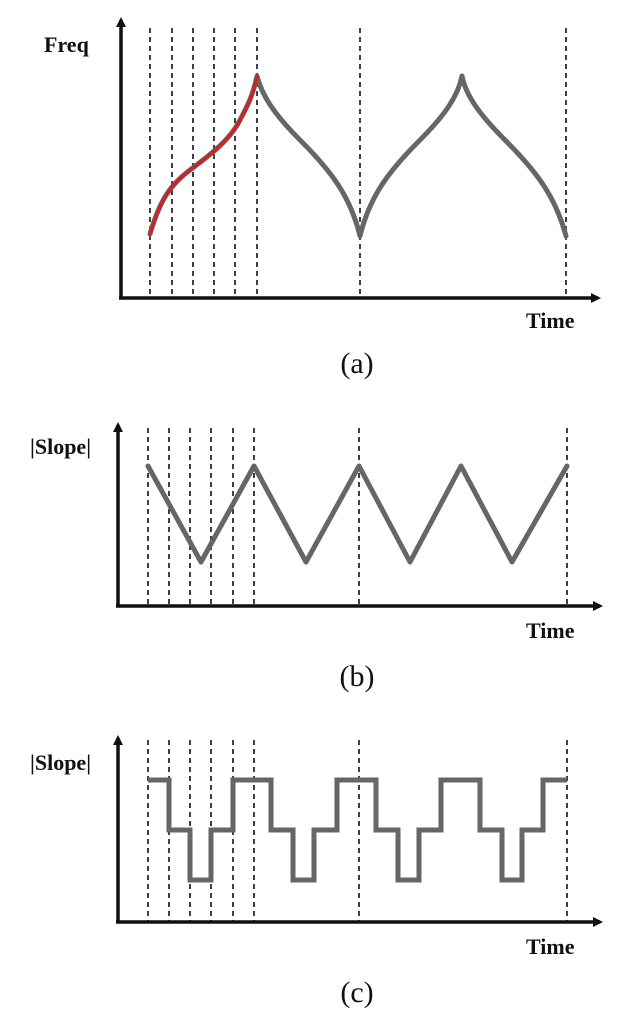 The image size is (626, 1017). I want to click on panel-b-caption: (b), so click(357, 676).